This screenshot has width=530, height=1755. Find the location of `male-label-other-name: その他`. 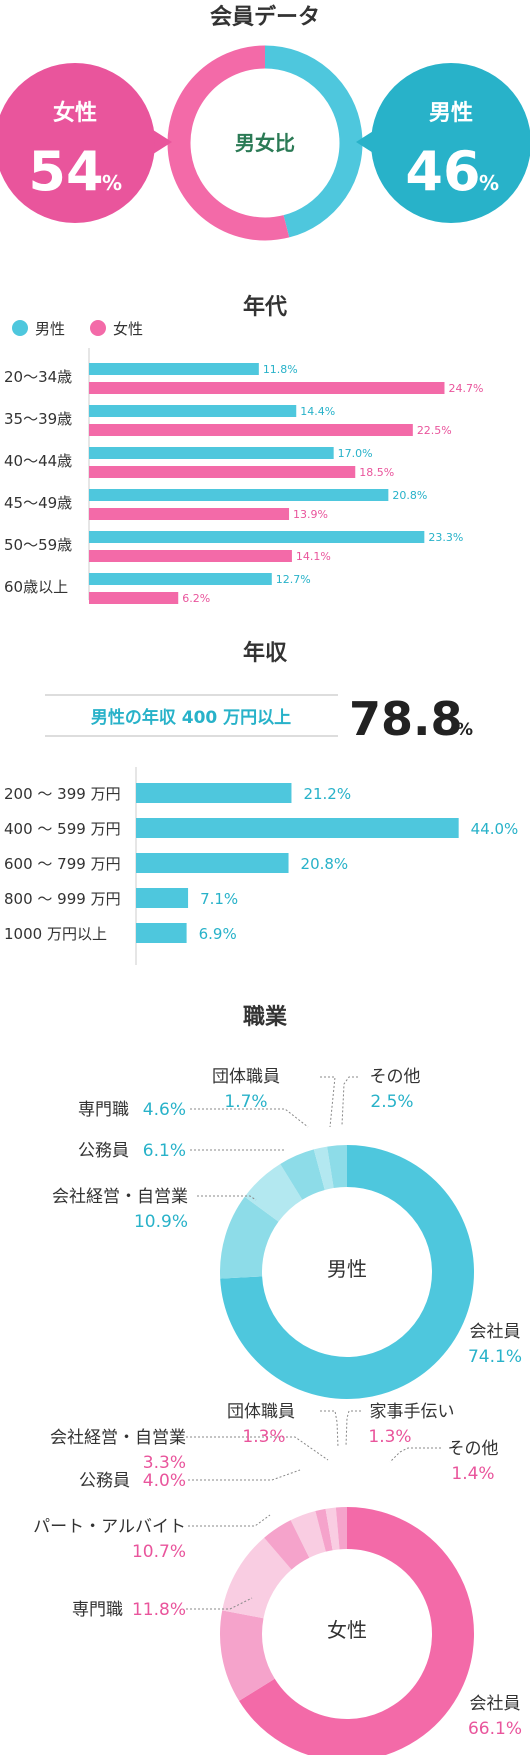

male-label-other-name: その他 is located at coordinates (395, 1077).